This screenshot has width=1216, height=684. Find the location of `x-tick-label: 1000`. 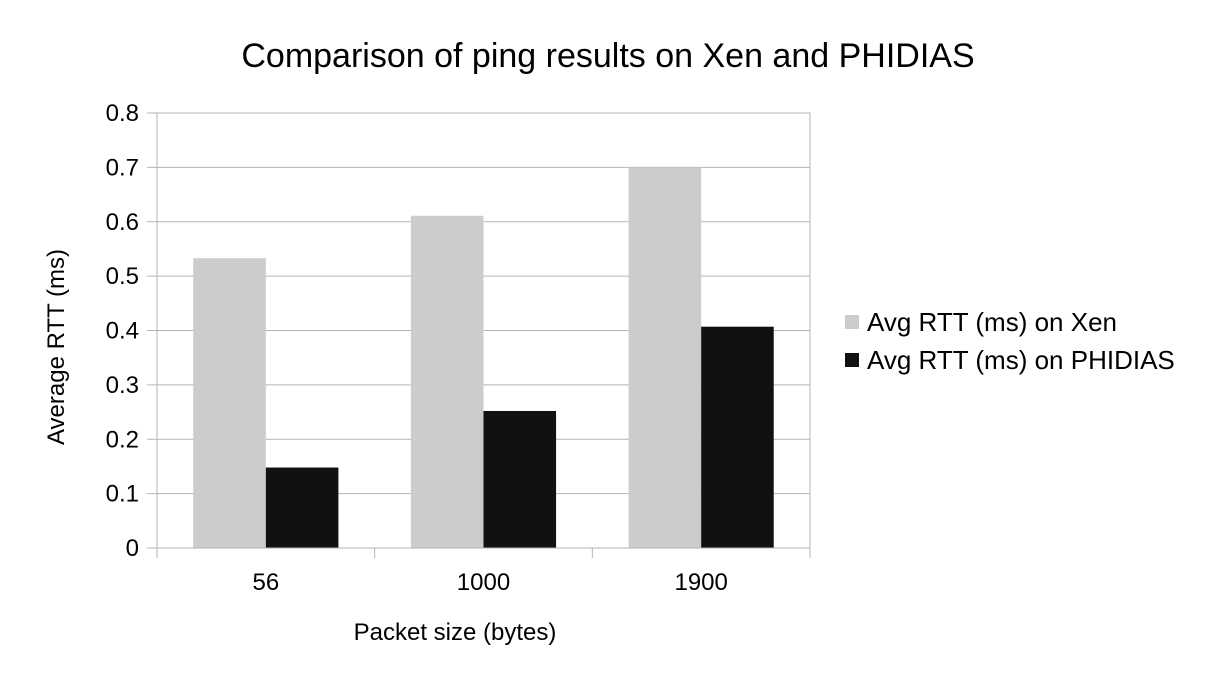

x-tick-label: 1000 is located at coordinates (483, 582).